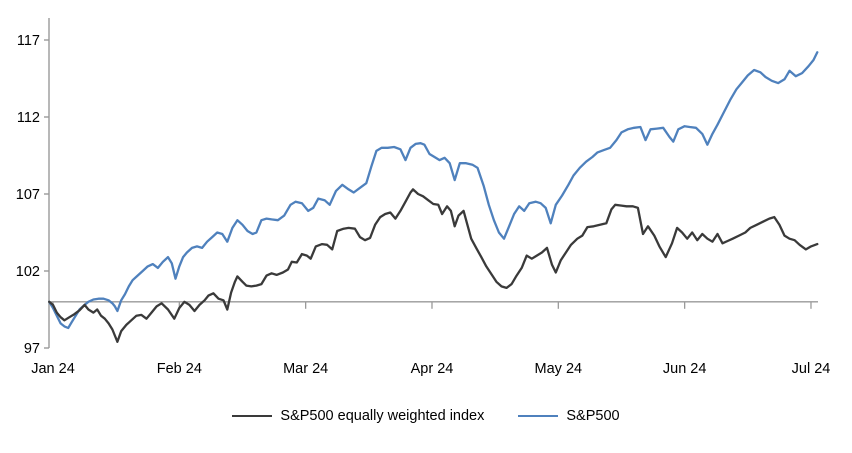 The image size is (852, 453). I want to click on legend-item-sp500-equal-weight: S&P500 equally weighted index, so click(358, 416).